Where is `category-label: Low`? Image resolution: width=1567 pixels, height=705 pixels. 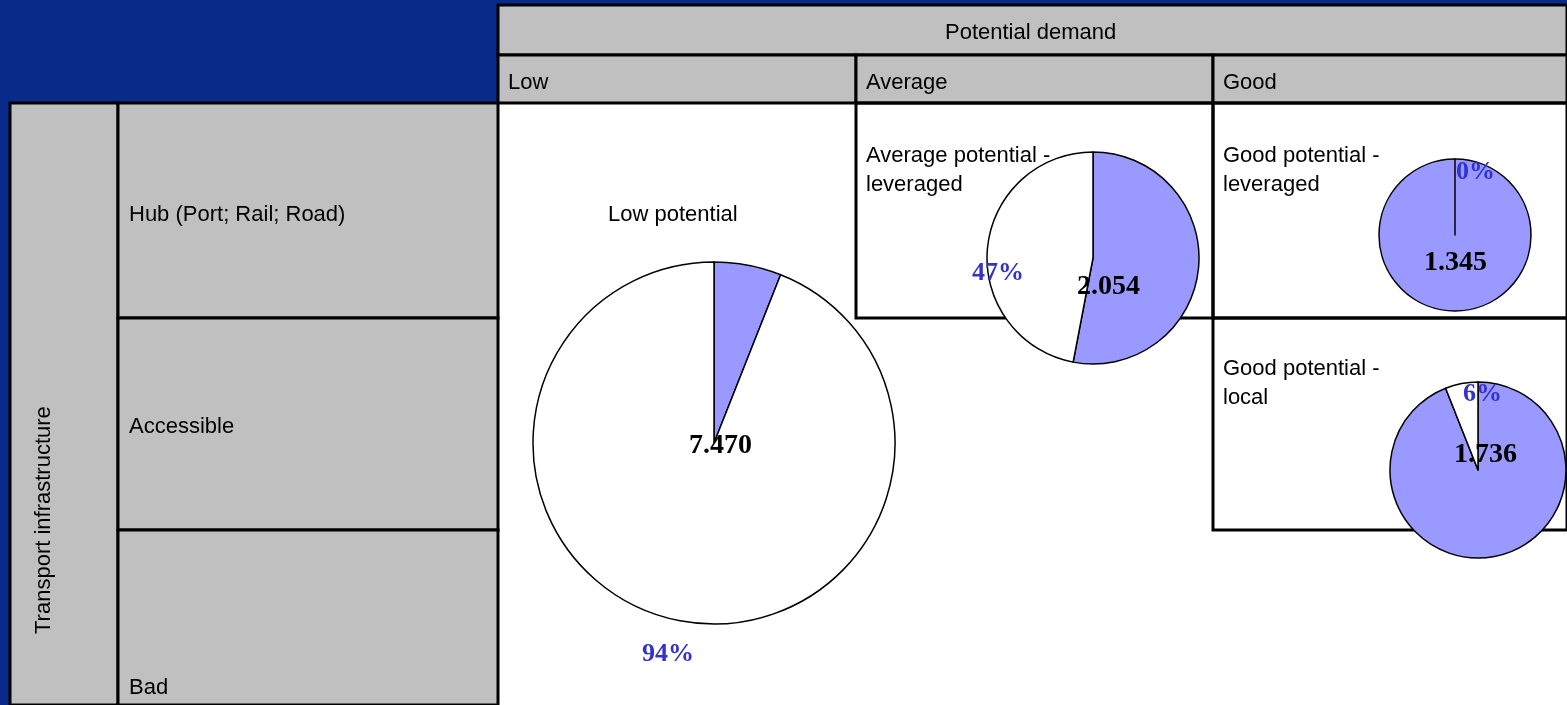
category-label: Low is located at coordinates (528, 81).